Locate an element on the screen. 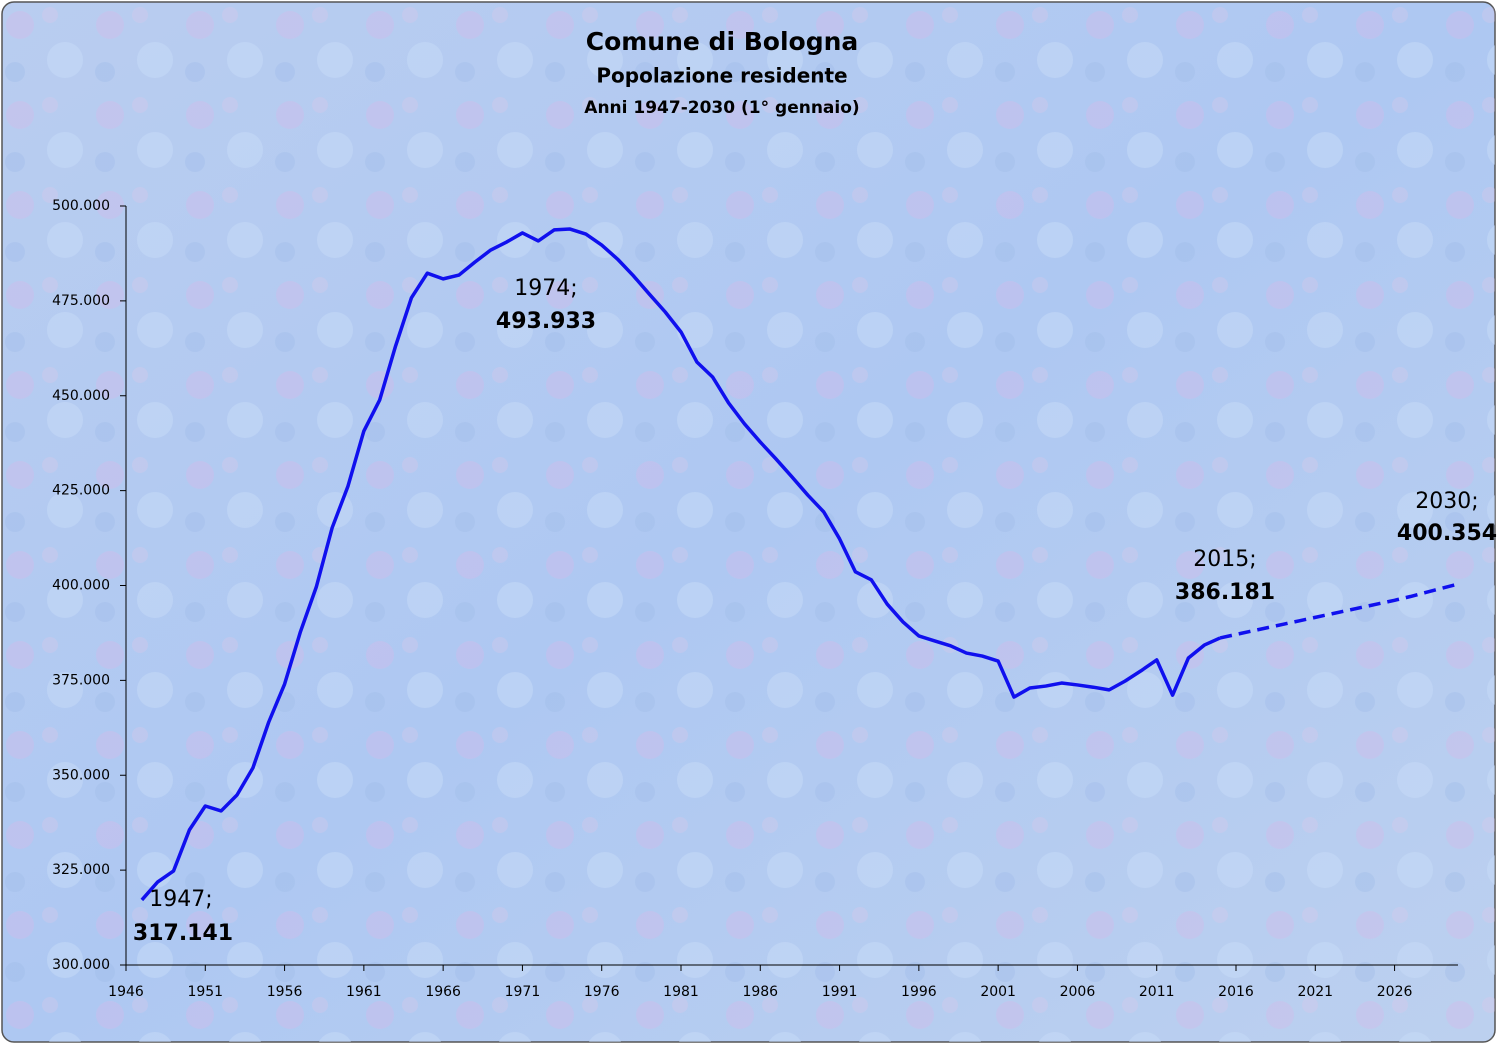 This screenshot has width=1497, height=1044. annotation-year: 1974; is located at coordinates (545, 288).